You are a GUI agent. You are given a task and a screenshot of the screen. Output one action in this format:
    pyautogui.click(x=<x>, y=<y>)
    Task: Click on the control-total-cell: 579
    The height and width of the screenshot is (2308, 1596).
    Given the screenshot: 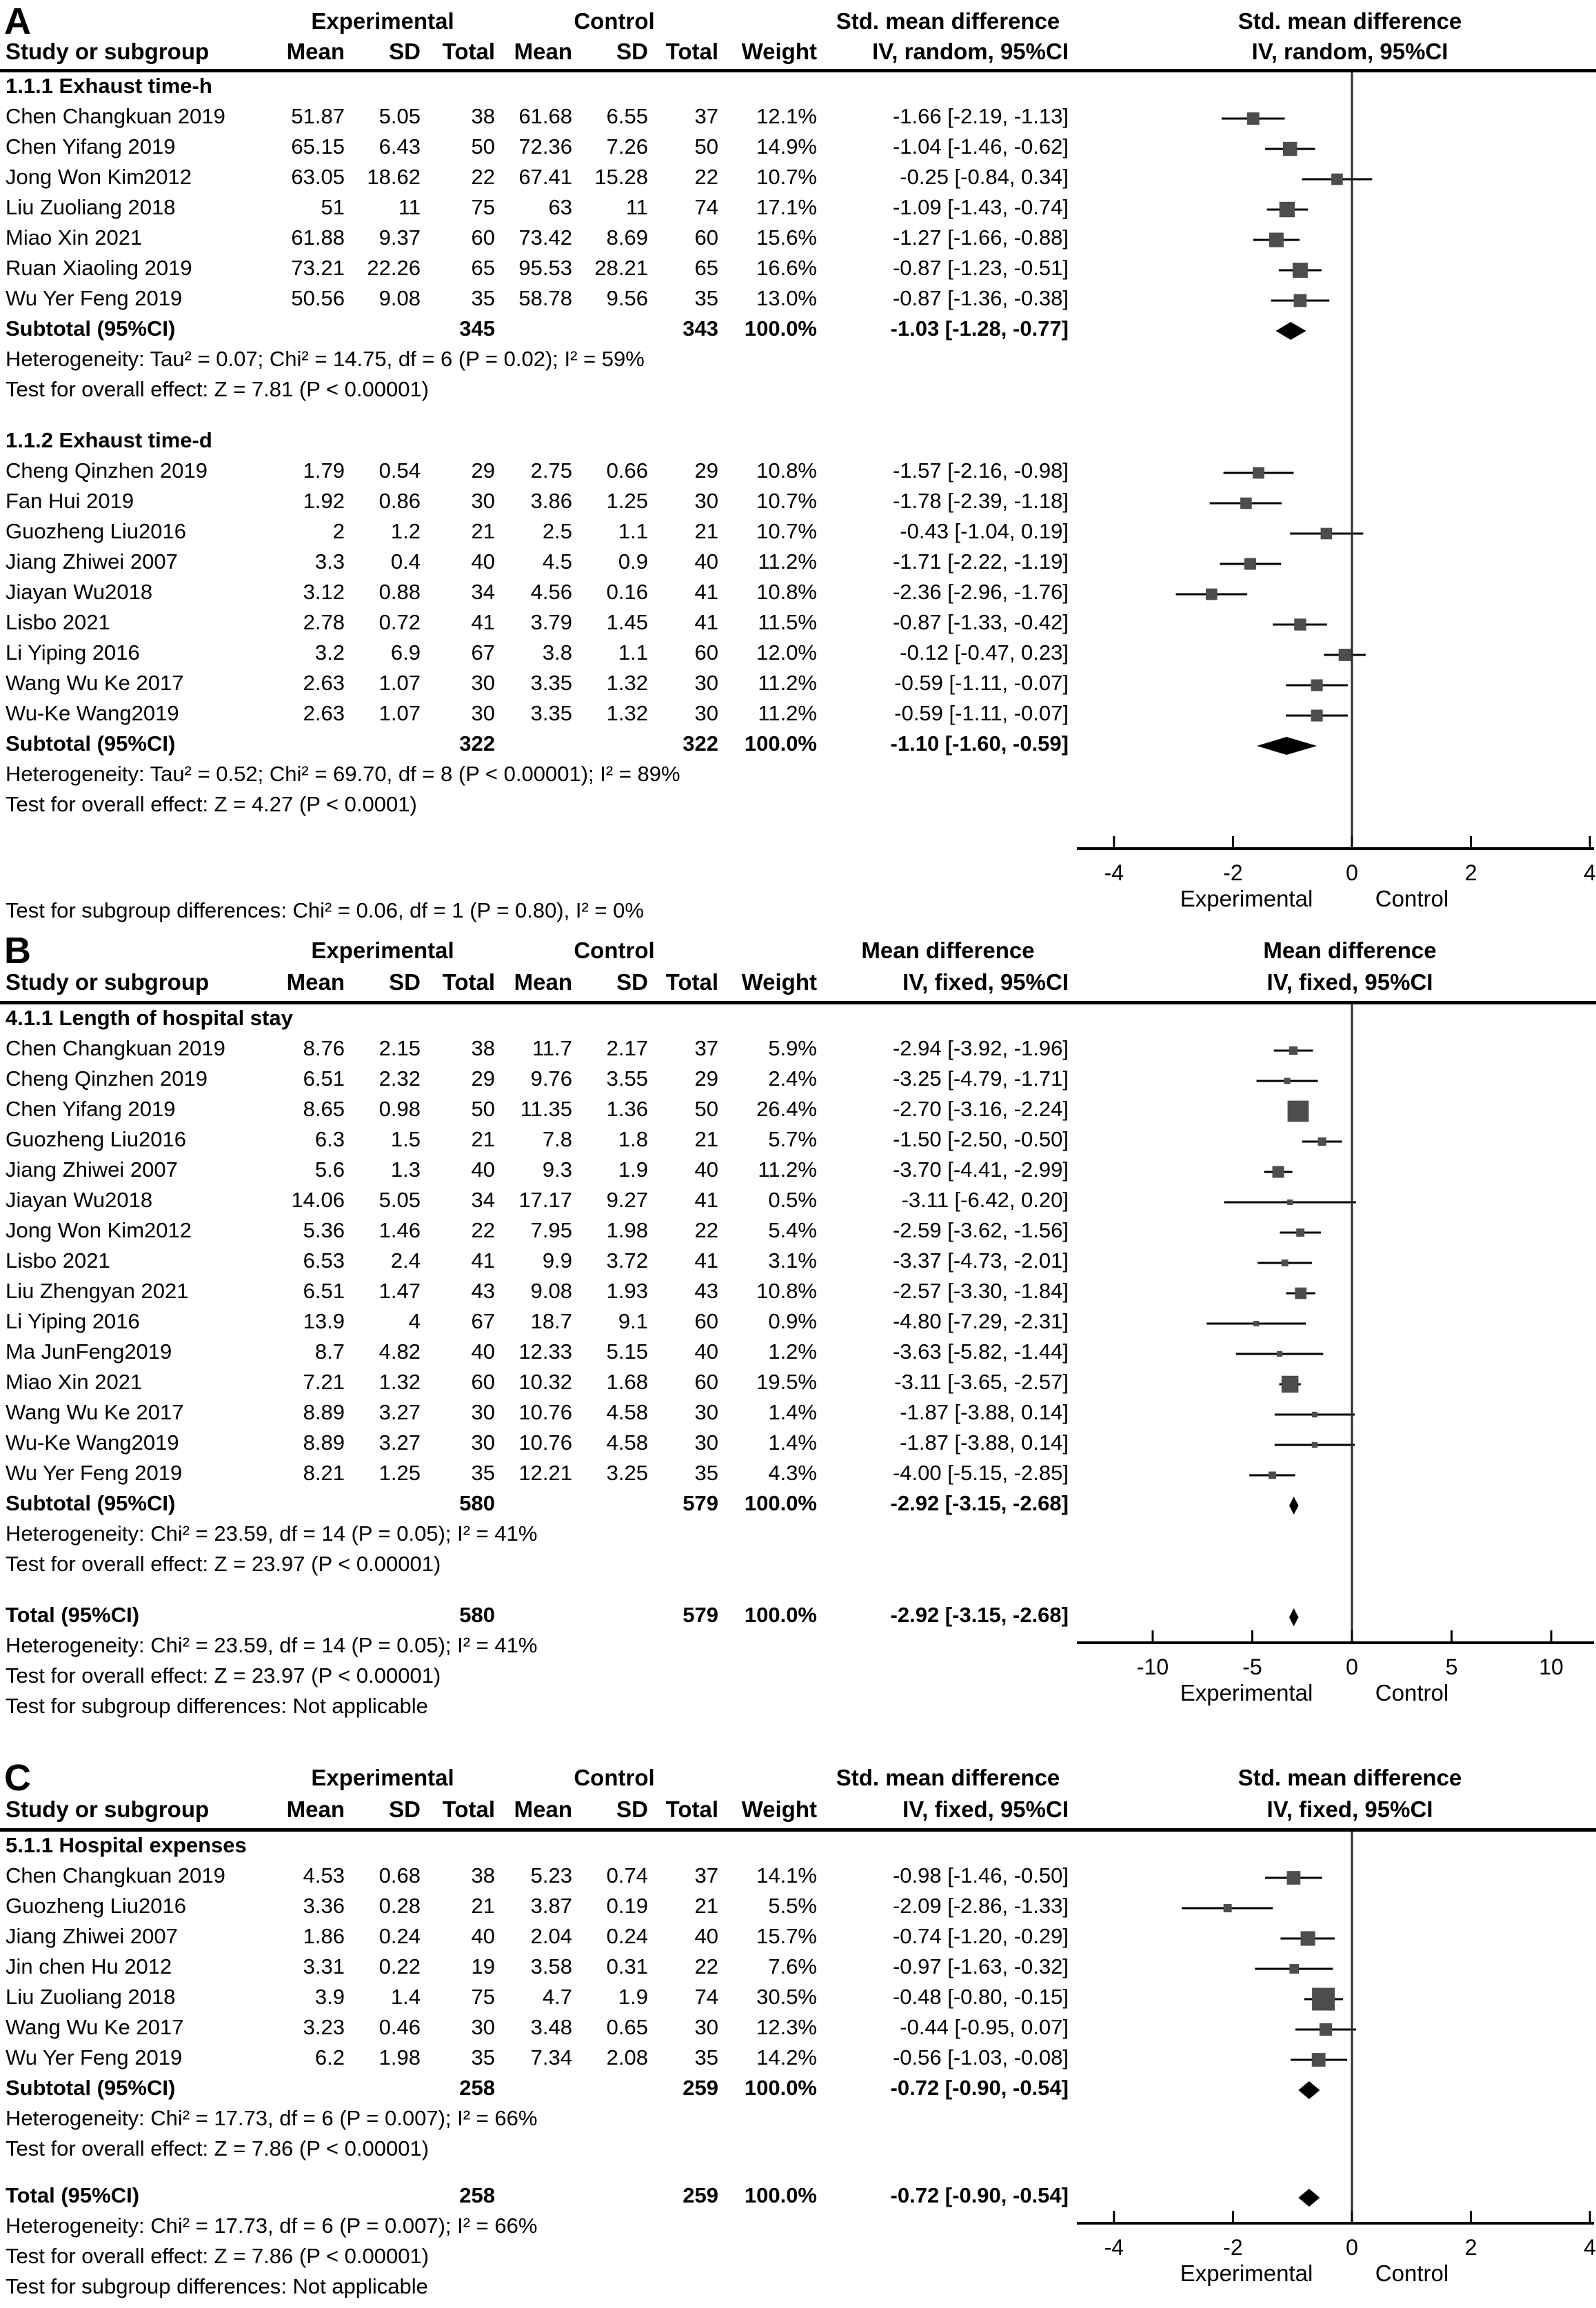 What is the action you would take?
    pyautogui.click(x=700, y=1615)
    